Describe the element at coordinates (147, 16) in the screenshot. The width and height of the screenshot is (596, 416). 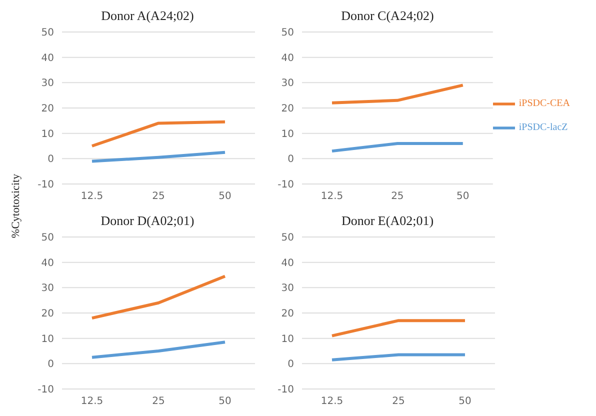
I see `chart-title: Donor A(A24;02)` at that location.